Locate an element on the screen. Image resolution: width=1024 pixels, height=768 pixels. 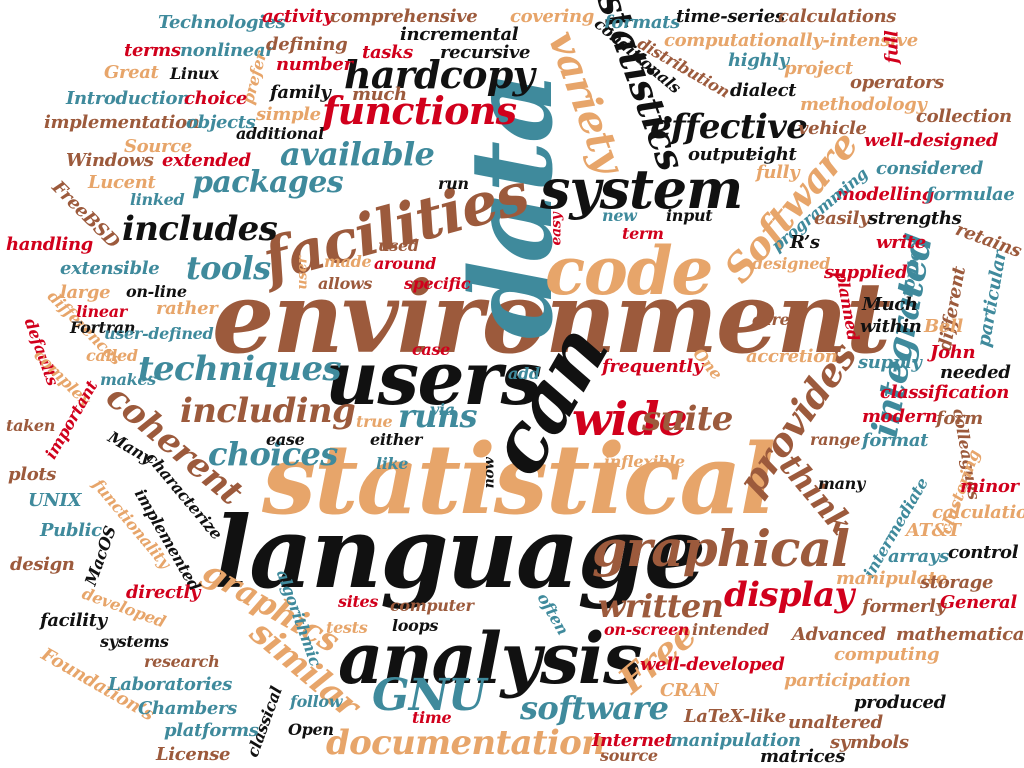
word-storage: storage is located at coordinates (957, 582).